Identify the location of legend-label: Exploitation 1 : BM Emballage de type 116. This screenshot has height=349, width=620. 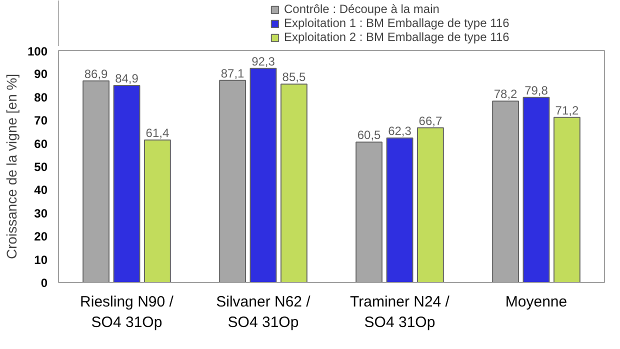
(397, 23).